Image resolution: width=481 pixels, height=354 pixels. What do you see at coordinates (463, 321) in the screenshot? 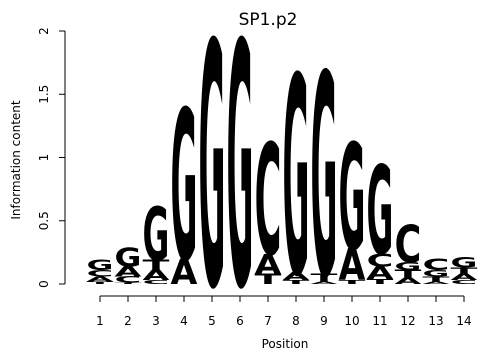
I see `x-tick-label: 14` at bounding box center [463, 321].